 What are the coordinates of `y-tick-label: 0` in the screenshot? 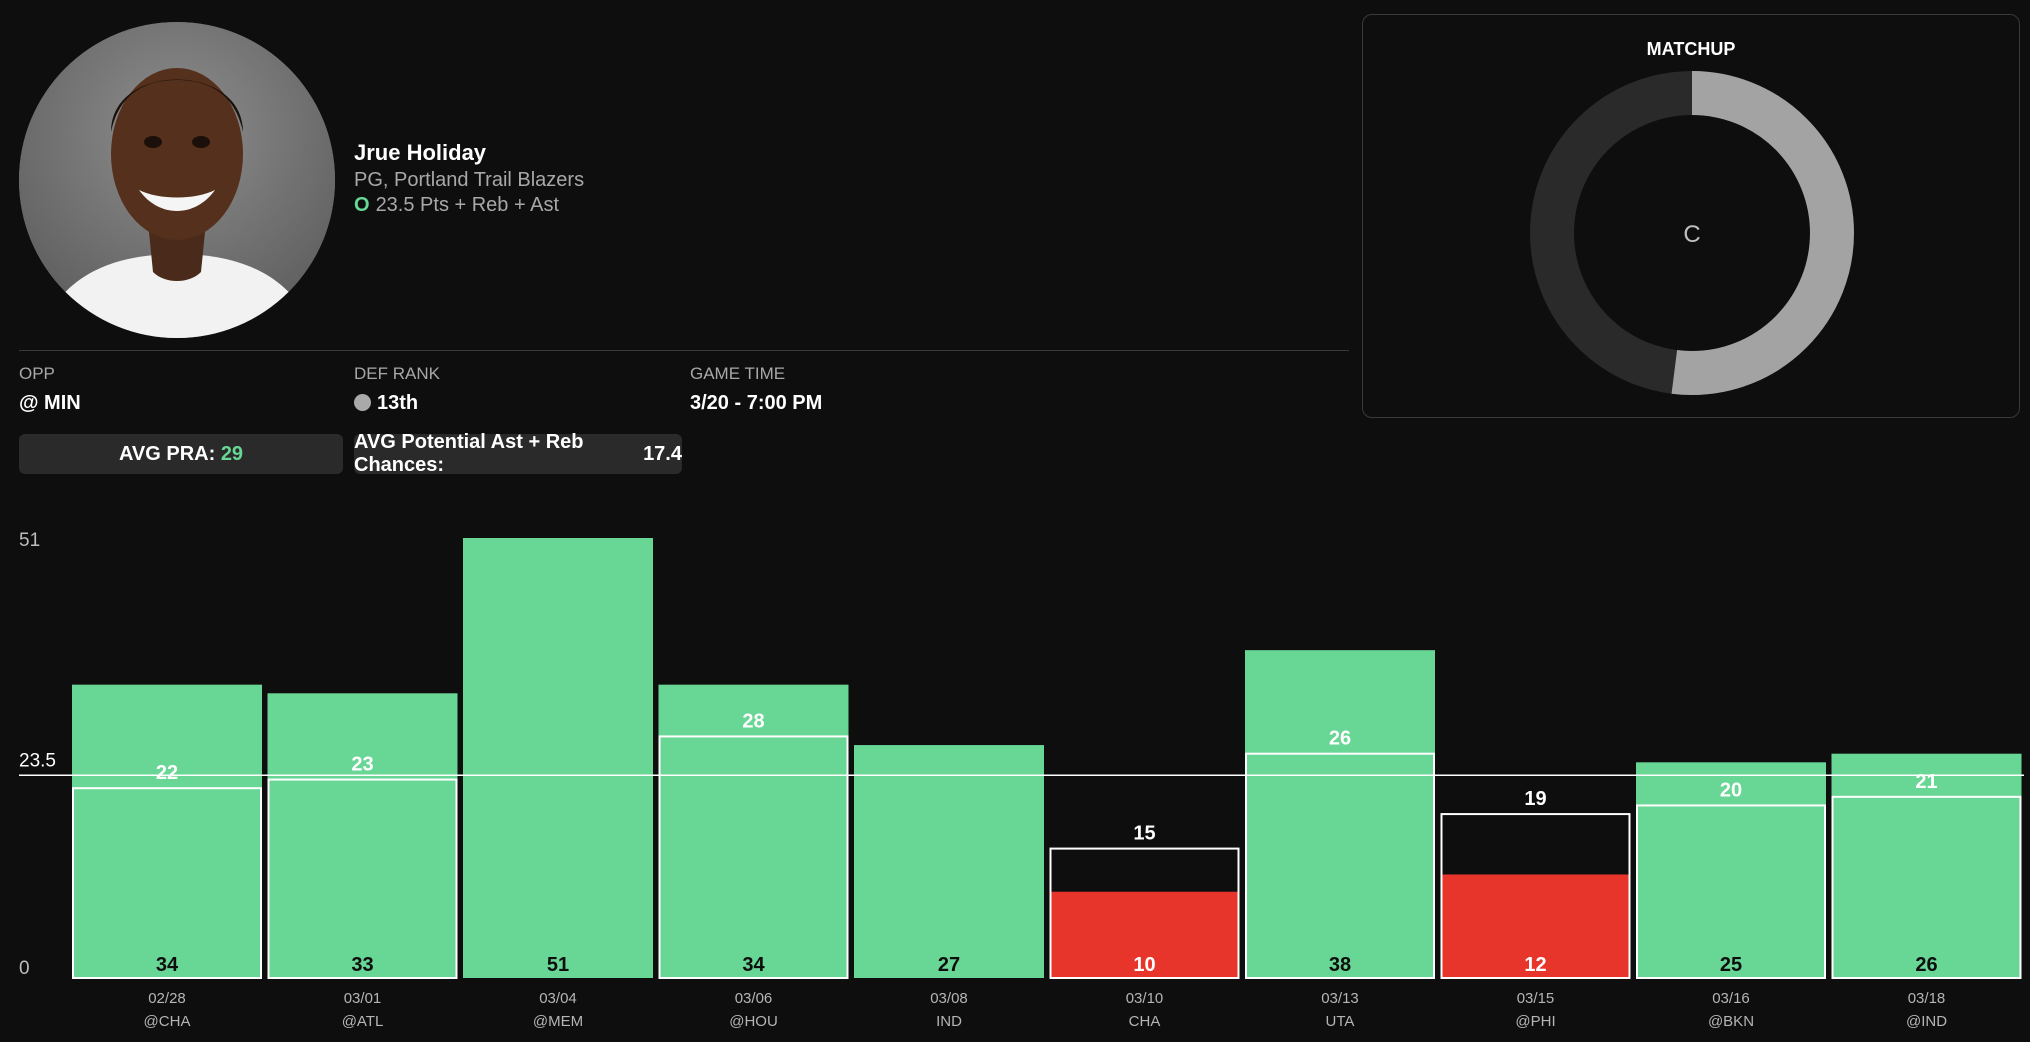 It's located at (24, 968).